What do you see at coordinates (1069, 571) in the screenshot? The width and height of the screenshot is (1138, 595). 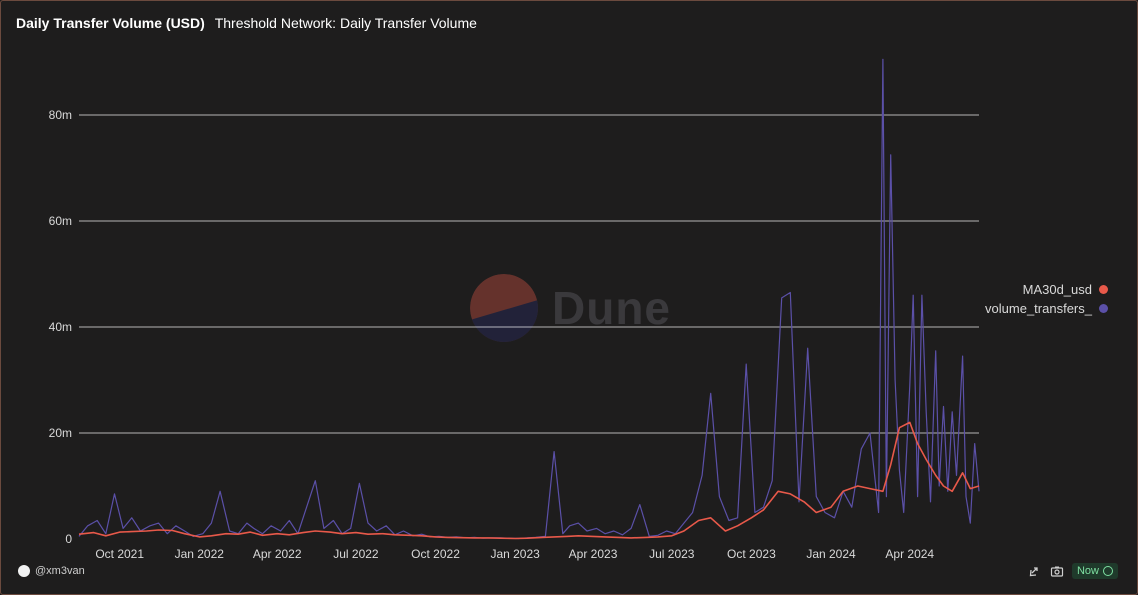 I see `footer-actions: Now` at bounding box center [1069, 571].